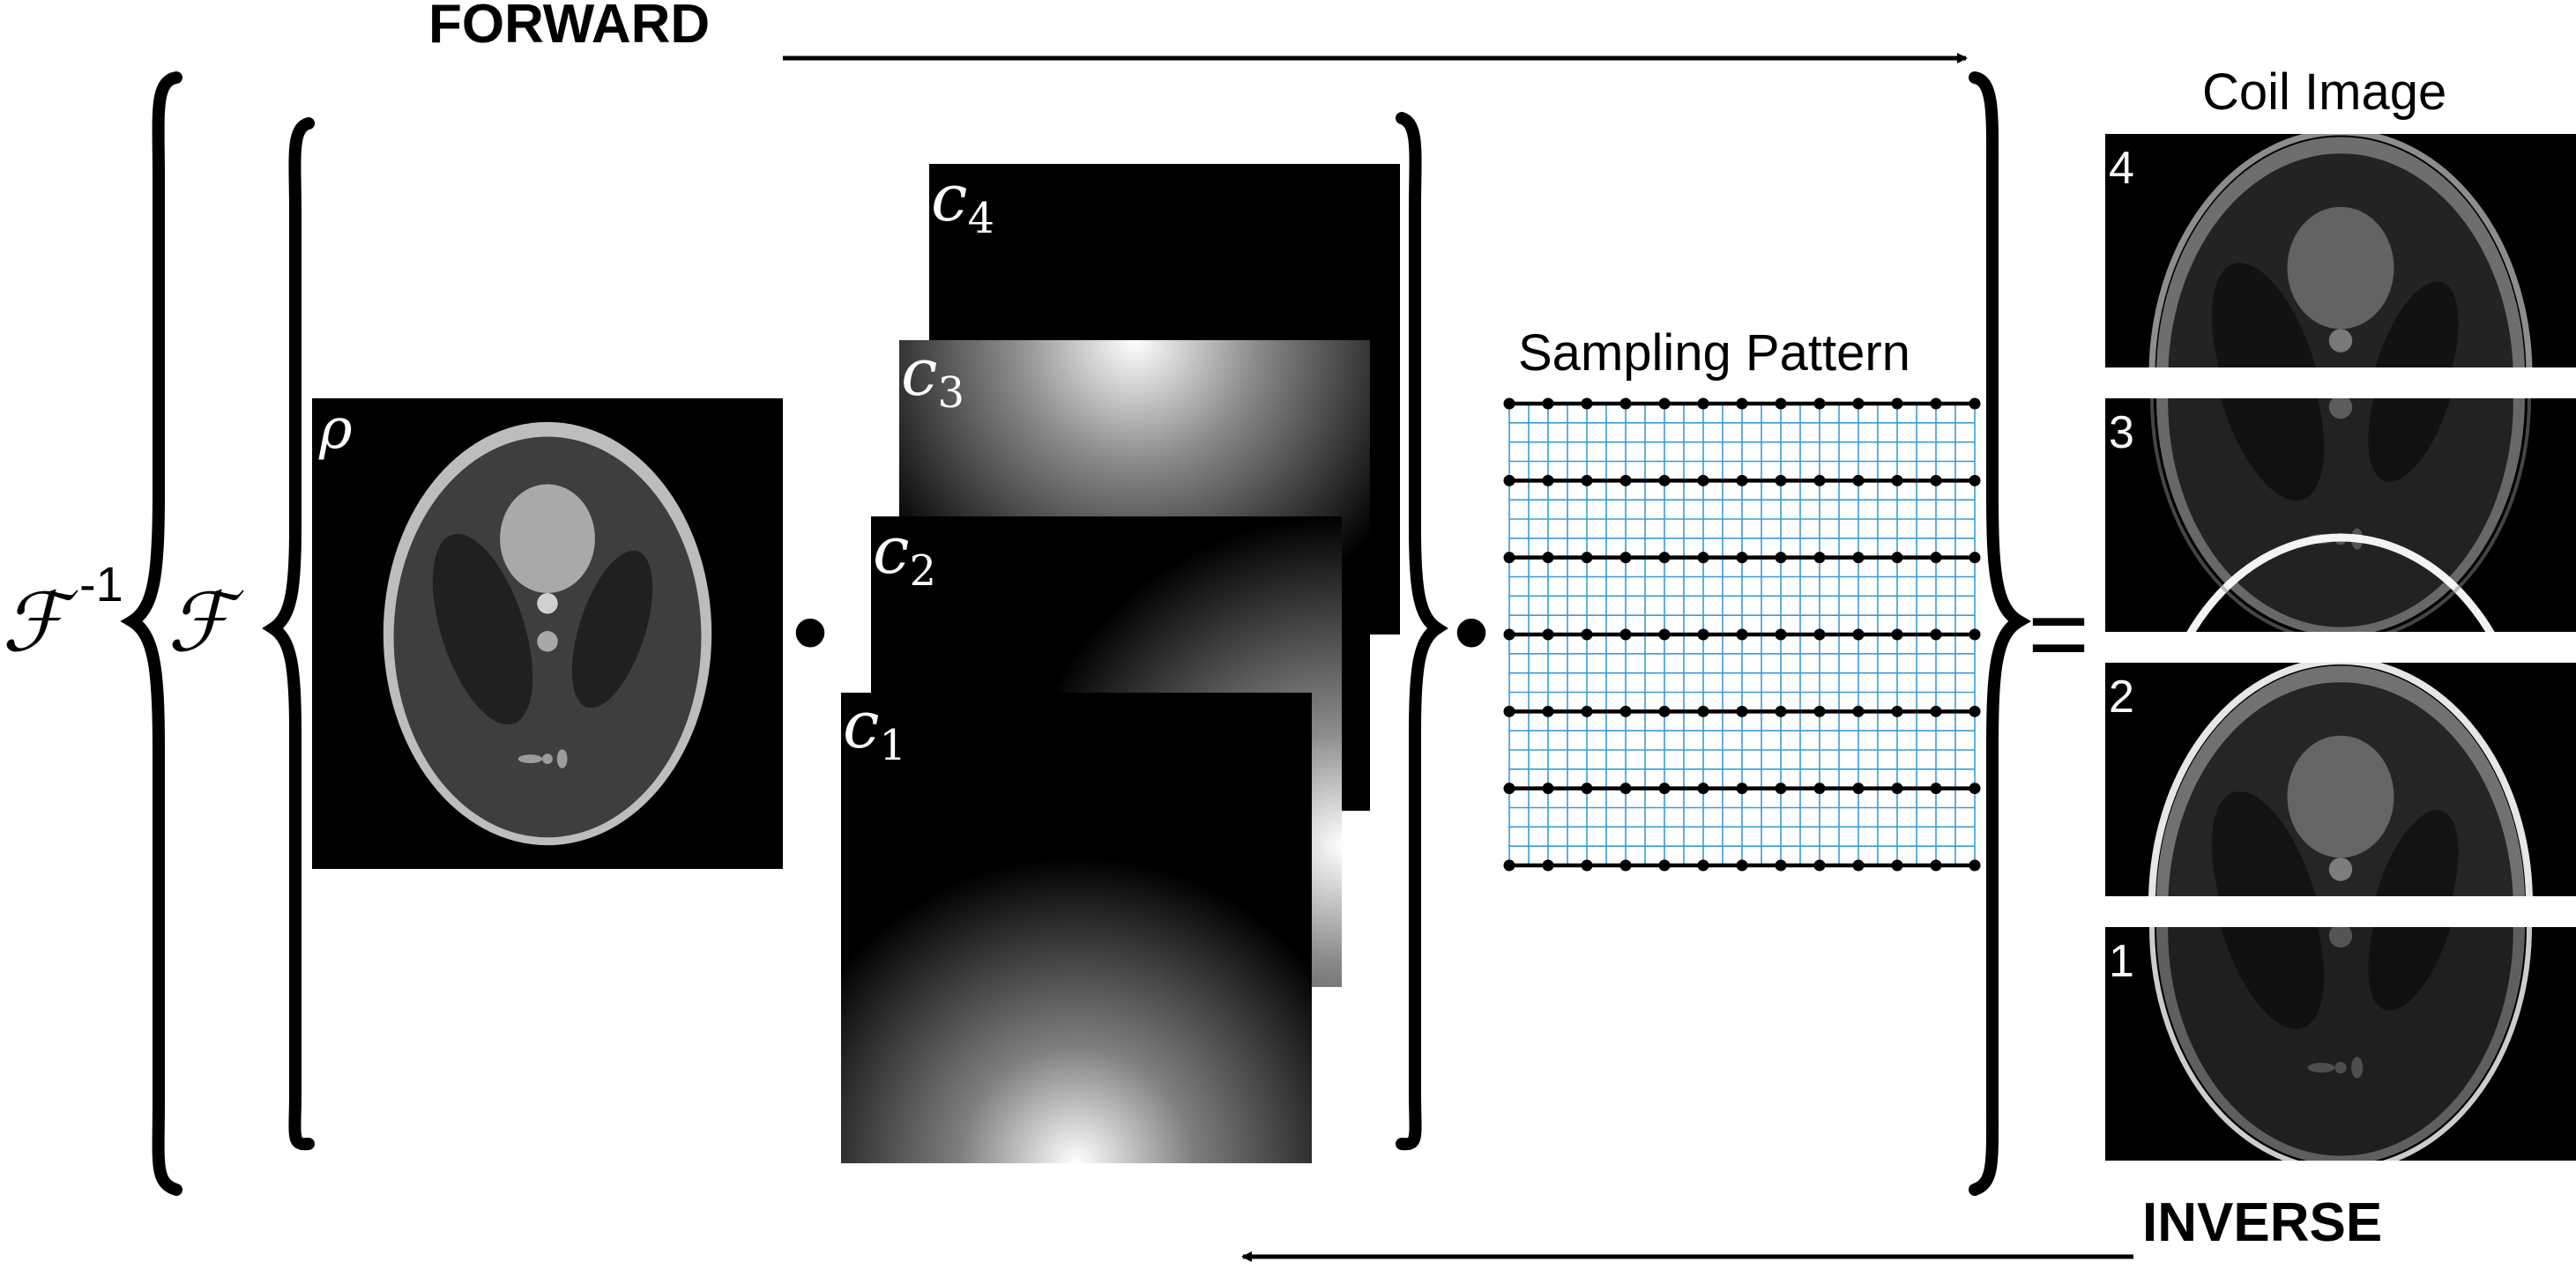  I want to click on sampling-pattern: Sampling Pattern, so click(1742, 598).